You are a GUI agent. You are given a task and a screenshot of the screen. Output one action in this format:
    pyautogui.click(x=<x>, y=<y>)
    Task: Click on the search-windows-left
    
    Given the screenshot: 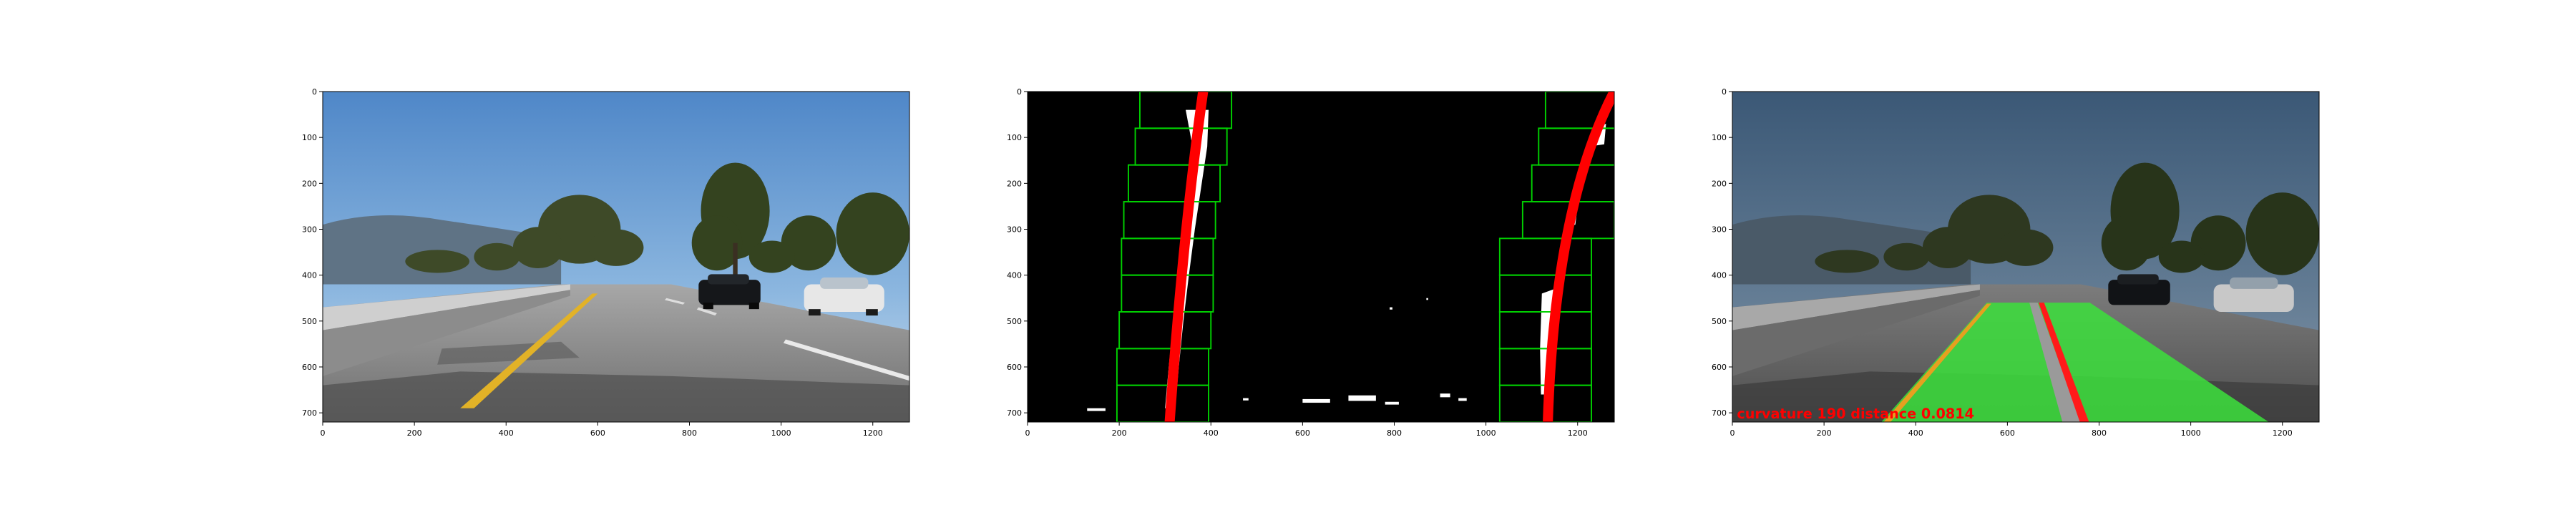 What is the action you would take?
    pyautogui.click(x=1174, y=257)
    